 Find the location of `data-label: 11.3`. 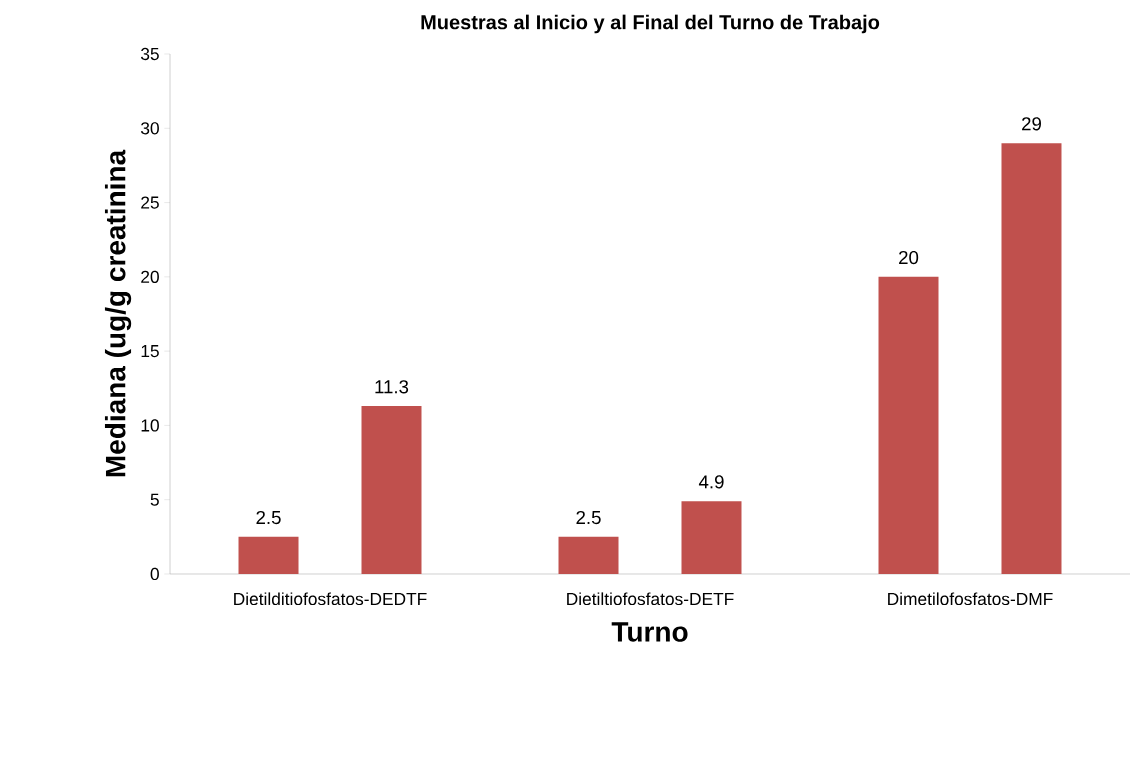

data-label: 11.3 is located at coordinates (392, 387).